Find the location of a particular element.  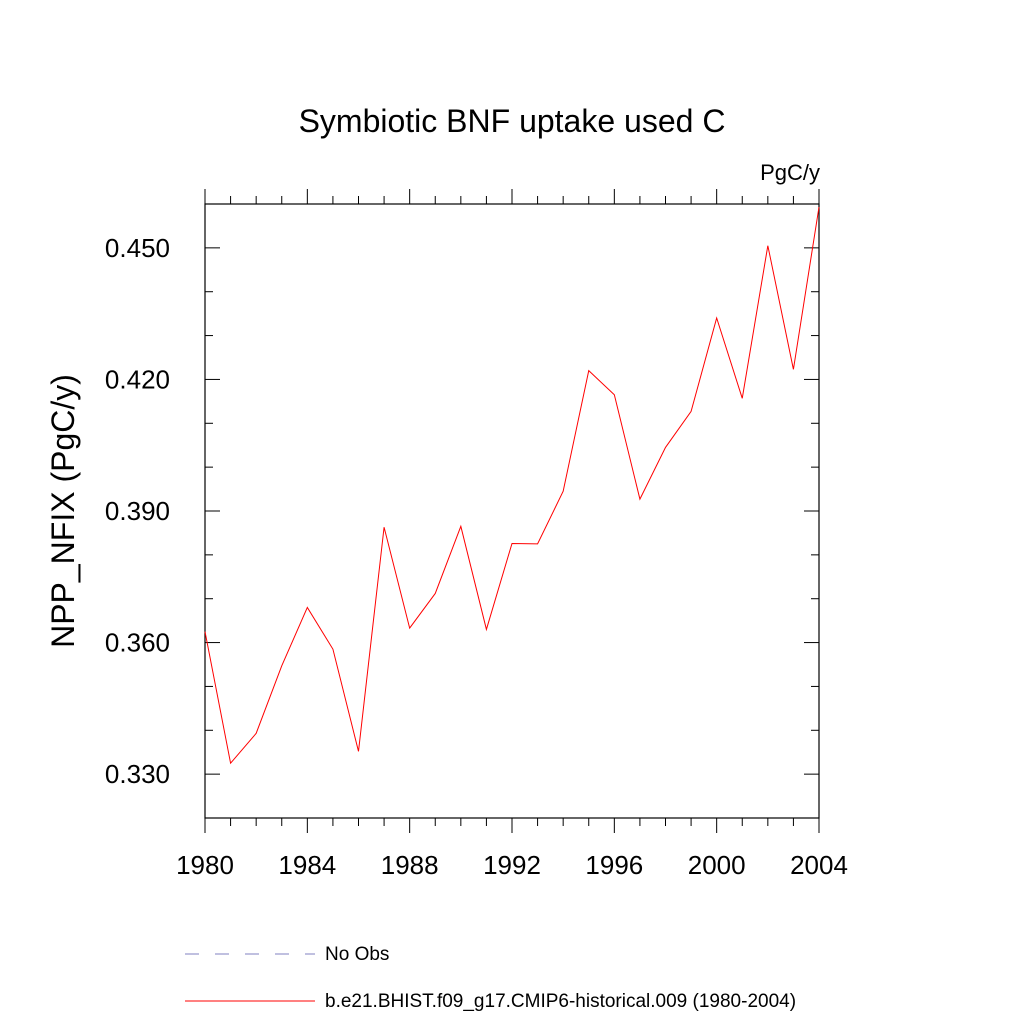

y-tick-label: 0.390 is located at coordinates (137, 511).